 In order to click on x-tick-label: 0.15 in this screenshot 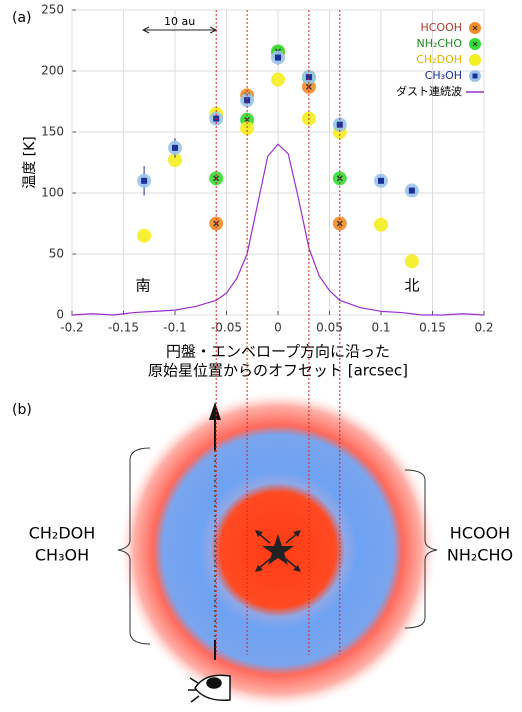, I will do `click(432, 328)`.